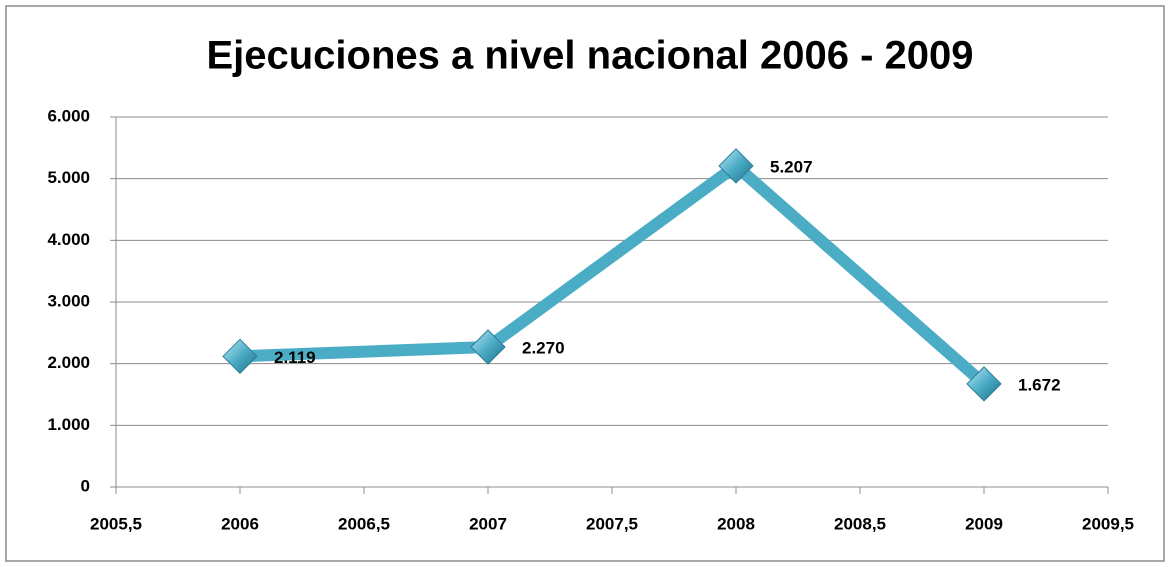  Describe the element at coordinates (68, 424) in the screenshot. I see `y-tick-label: 1.000` at that location.